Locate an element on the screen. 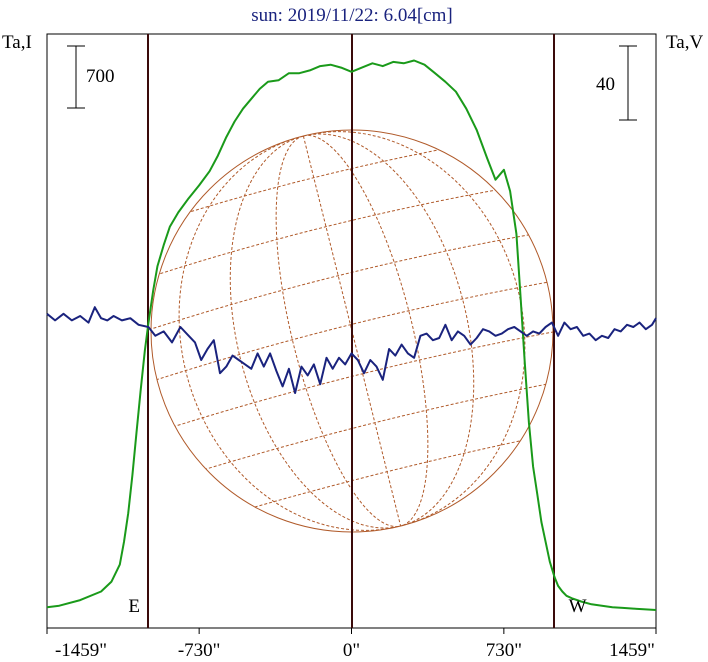  x-axis: -1459" -730" 0" 730" 1459" is located at coordinates (351, 644).